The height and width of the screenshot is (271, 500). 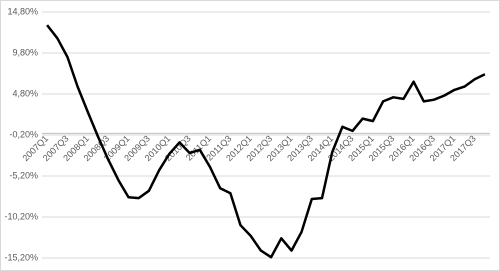 I want to click on y-tick-label: -15,20%, so click(x=21, y=257).